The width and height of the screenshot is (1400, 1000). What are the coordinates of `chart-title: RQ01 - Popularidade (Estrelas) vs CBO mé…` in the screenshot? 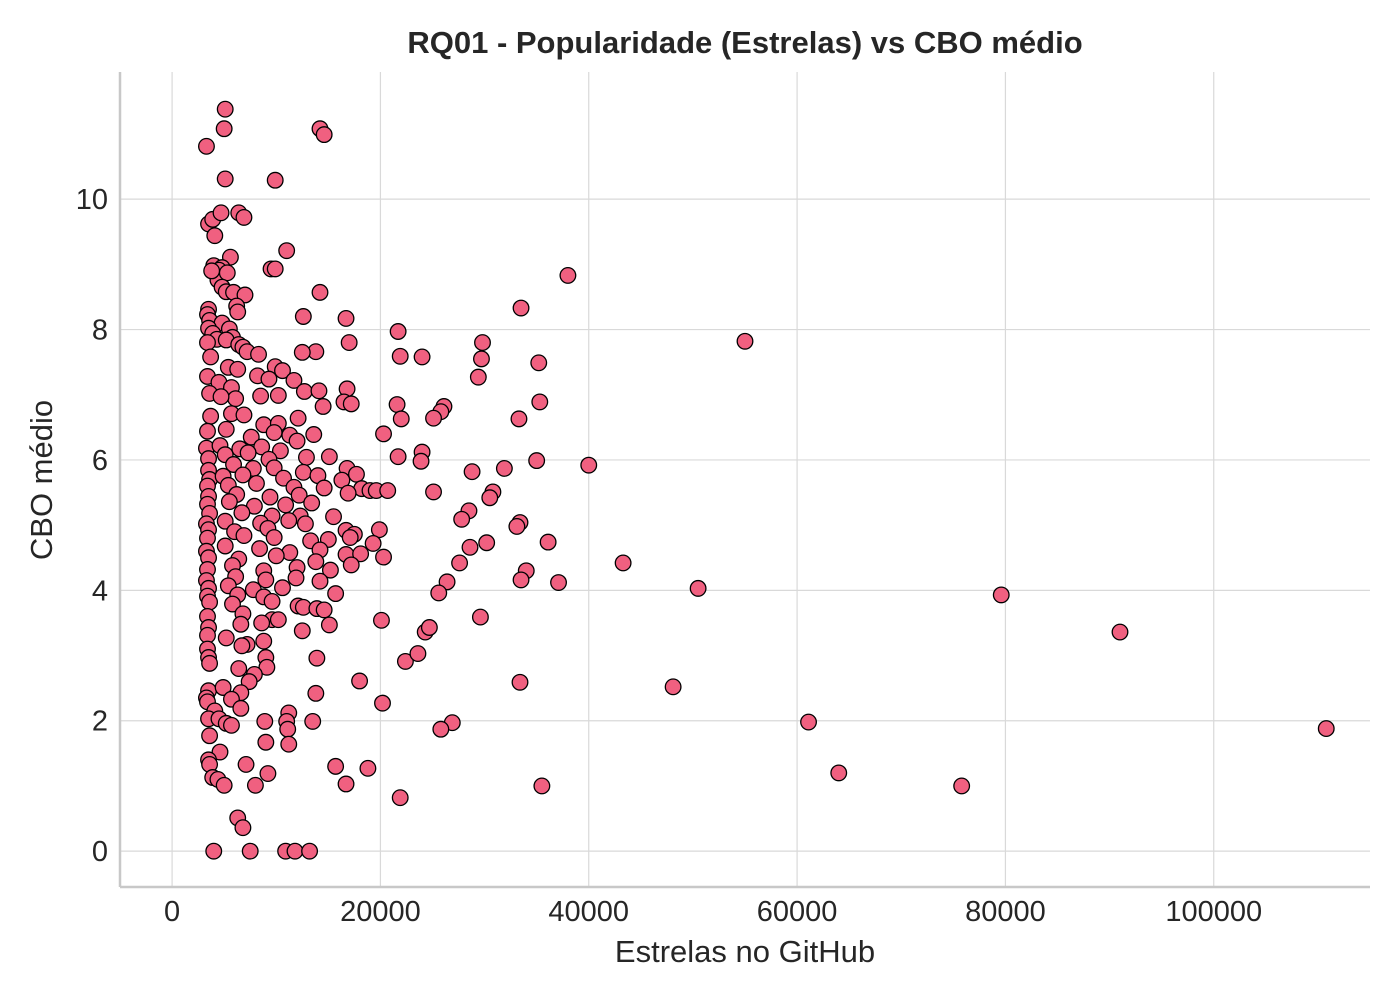 It's located at (744, 42).